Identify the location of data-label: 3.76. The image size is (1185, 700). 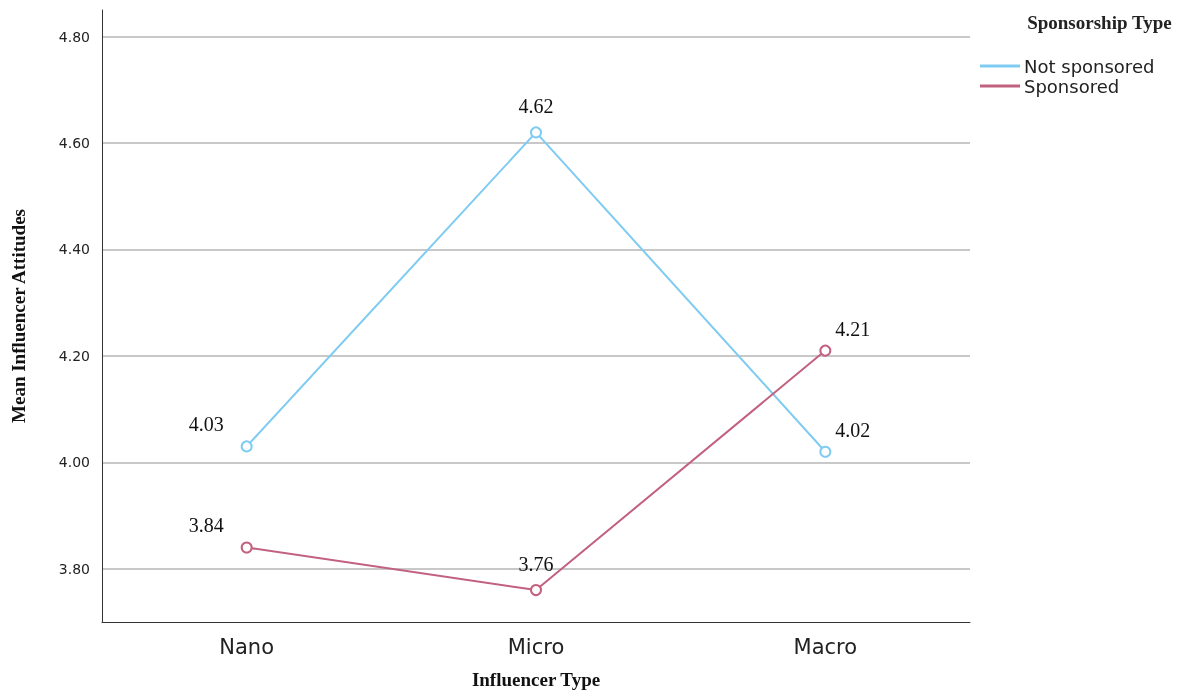
(536, 564).